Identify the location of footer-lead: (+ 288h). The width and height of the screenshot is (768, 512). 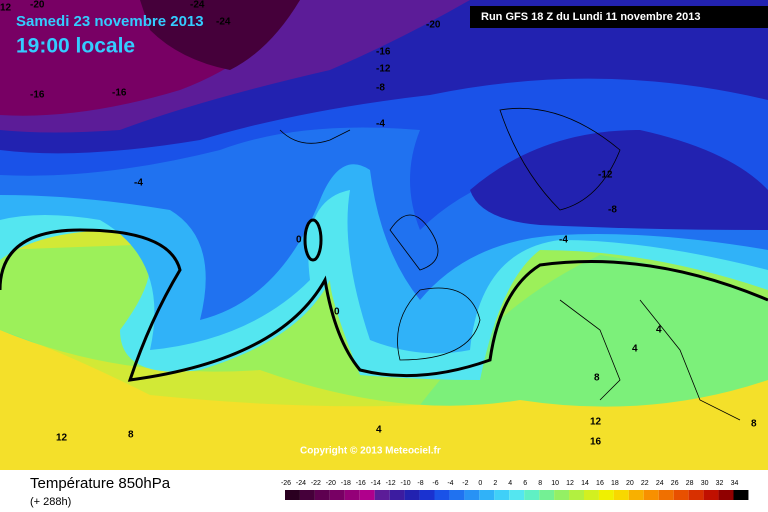
(50, 502).